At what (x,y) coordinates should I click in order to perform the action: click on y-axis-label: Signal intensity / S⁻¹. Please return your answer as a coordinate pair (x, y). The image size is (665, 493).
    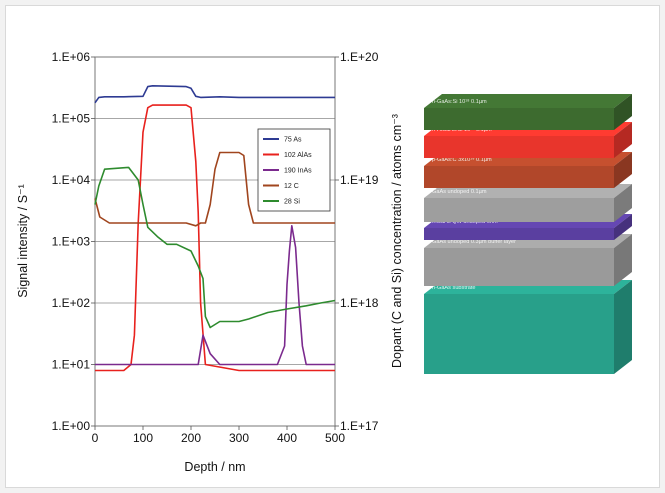
    Looking at the image, I should click on (23, 241).